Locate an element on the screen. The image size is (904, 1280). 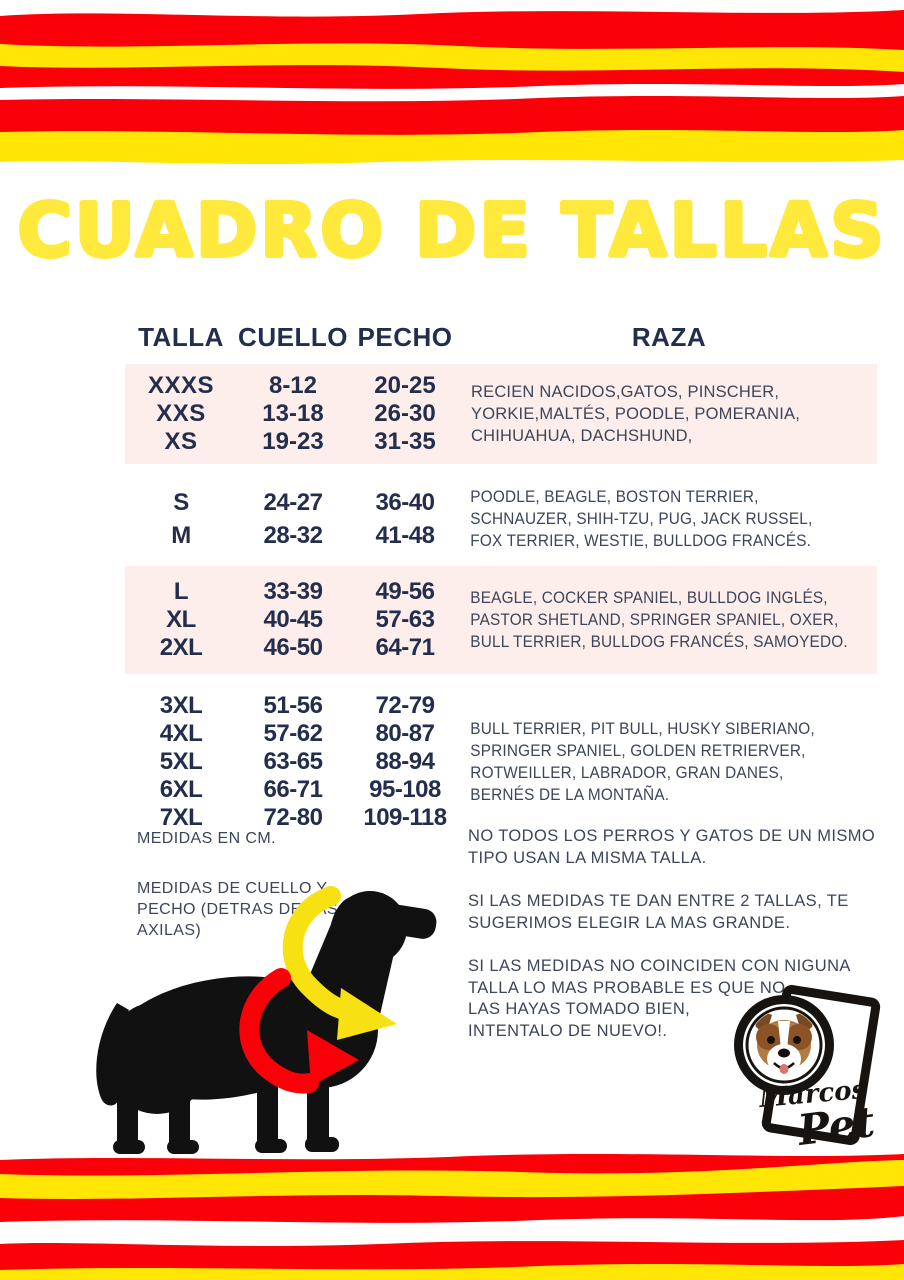
size-cell: L is located at coordinates (181, 591).